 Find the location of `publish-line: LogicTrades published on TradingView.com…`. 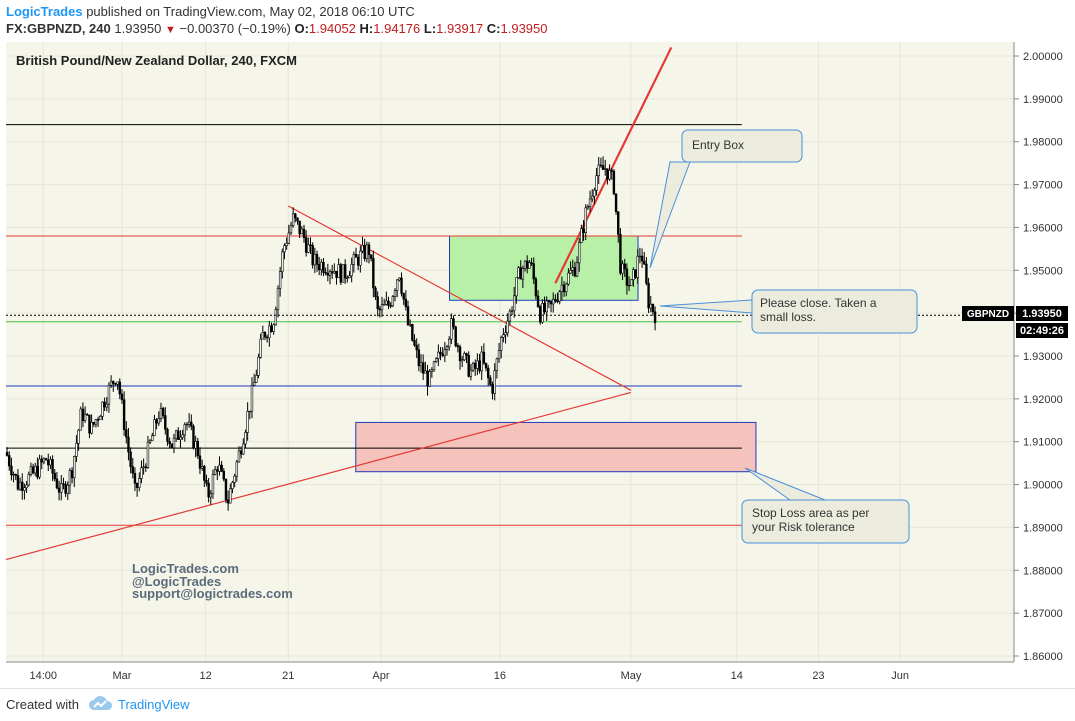

publish-line: LogicTrades published on TradingView.com… is located at coordinates (210, 11).